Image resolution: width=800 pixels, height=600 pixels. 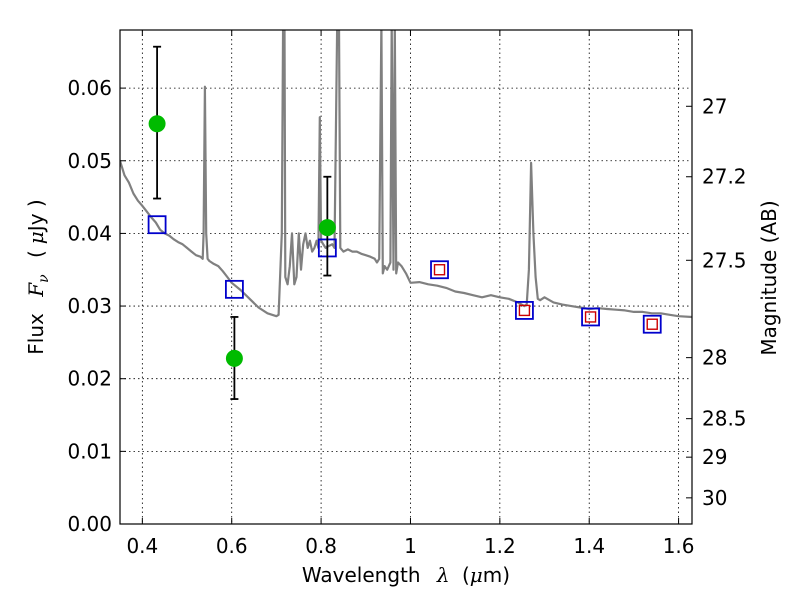 What do you see at coordinates (466, 575) in the screenshot?
I see `x-axis-label-unit-open: (` at bounding box center [466, 575].